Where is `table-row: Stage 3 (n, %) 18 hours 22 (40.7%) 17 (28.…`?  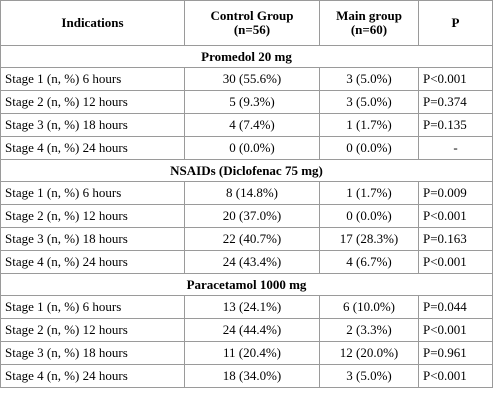 table-row: Stage 3 (n, %) 18 hours 22 (40.7%) 17 (28.… is located at coordinates (246, 239).